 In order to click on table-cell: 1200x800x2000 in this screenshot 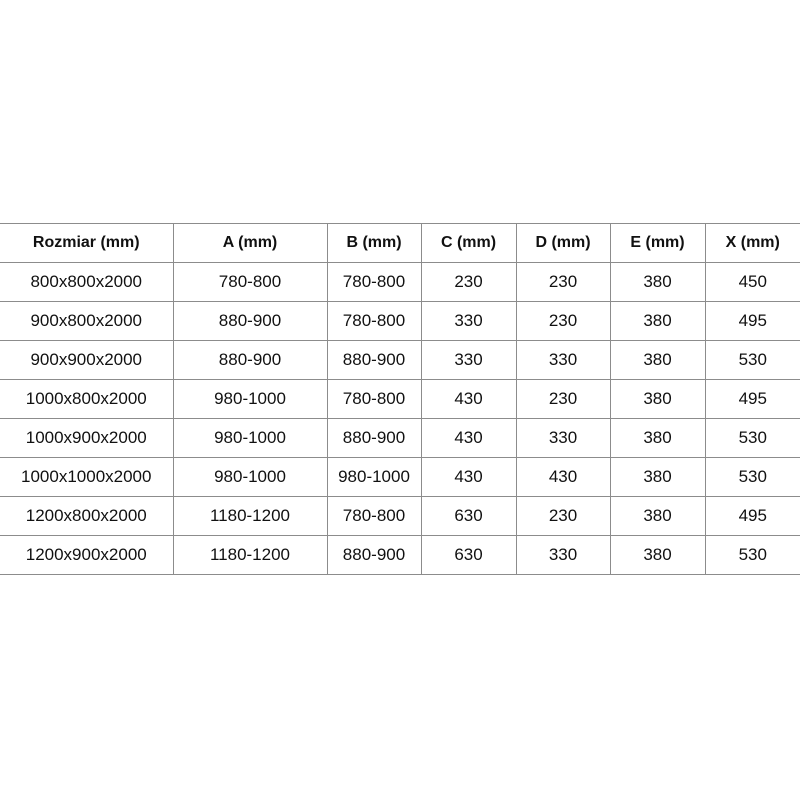, I will do `click(87, 516)`.